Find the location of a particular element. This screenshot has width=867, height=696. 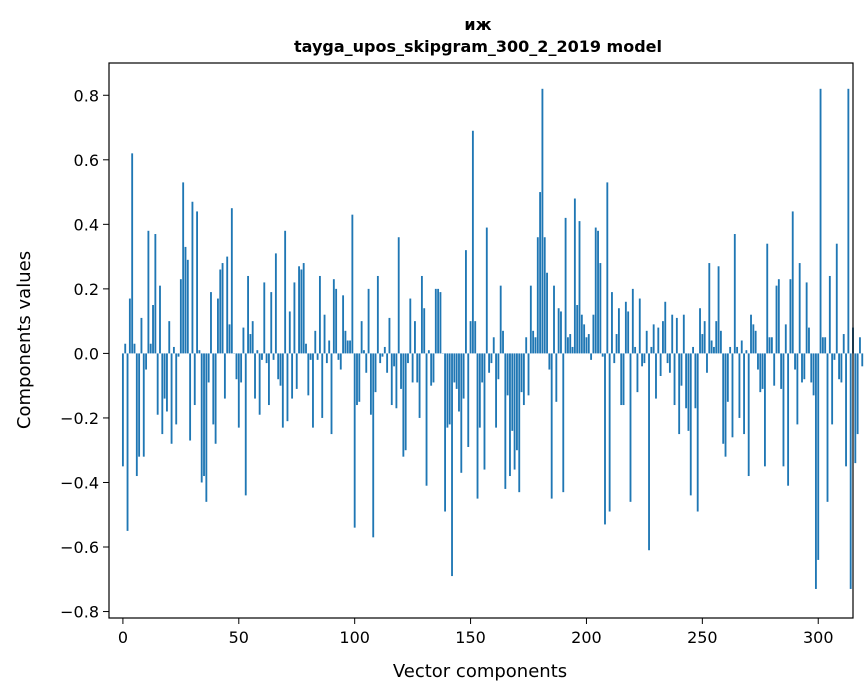

y-tick-label: −0.8 is located at coordinates (79, 612).